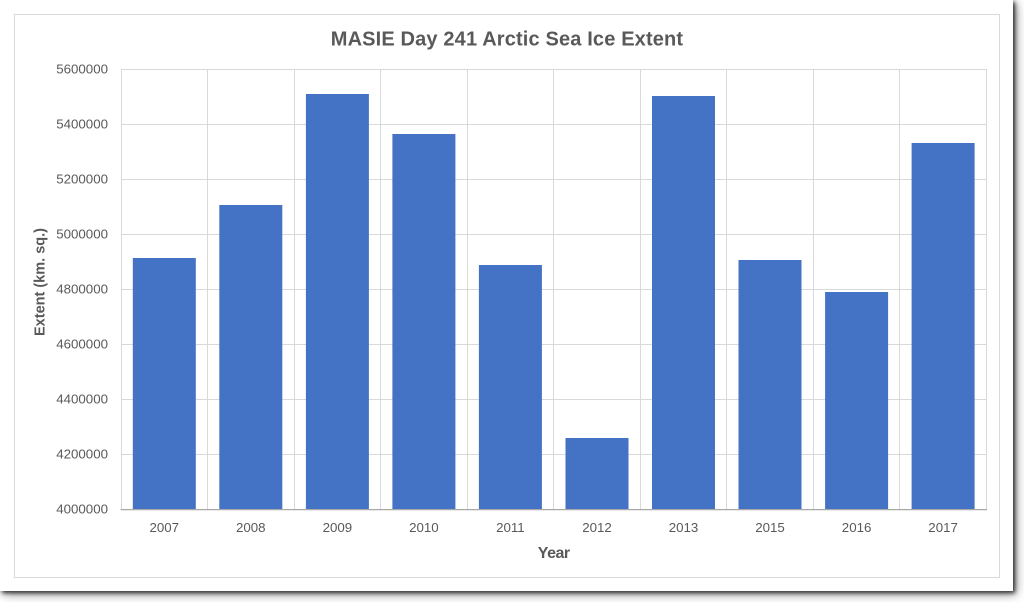 This screenshot has height=602, width=1024. What do you see at coordinates (82, 69) in the screenshot?
I see `svg-text: 5600000` at bounding box center [82, 69].